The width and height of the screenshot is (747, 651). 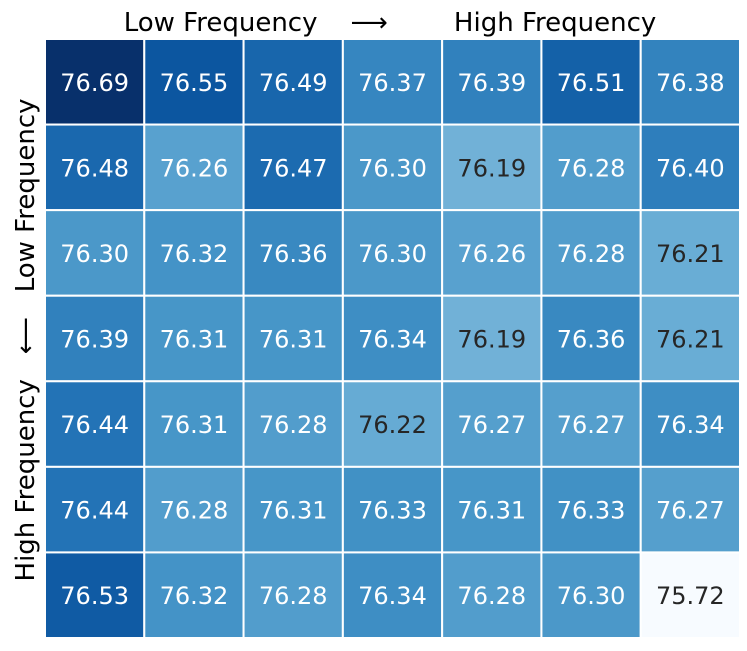 I want to click on heatmap-cell-r0-c5, so click(x=591, y=82).